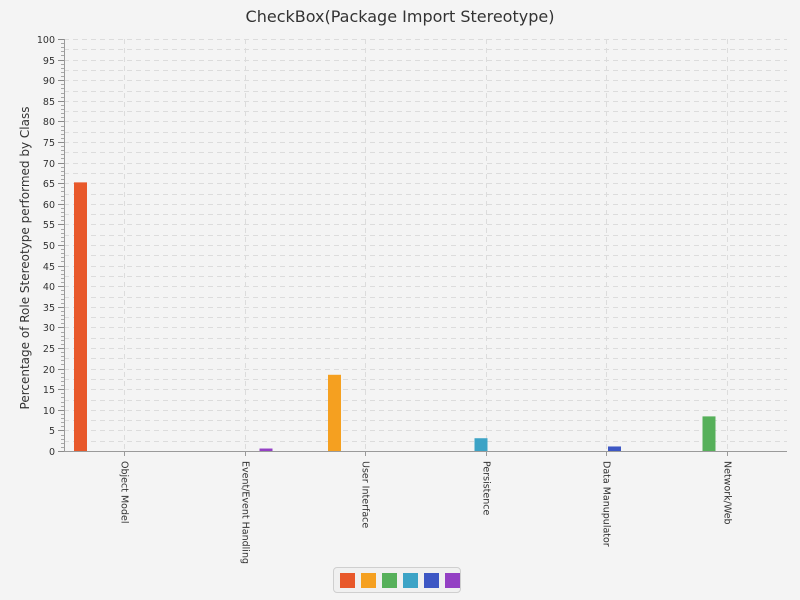  I want to click on x-tick-label: Event/Event Handling, so click(245, 512).